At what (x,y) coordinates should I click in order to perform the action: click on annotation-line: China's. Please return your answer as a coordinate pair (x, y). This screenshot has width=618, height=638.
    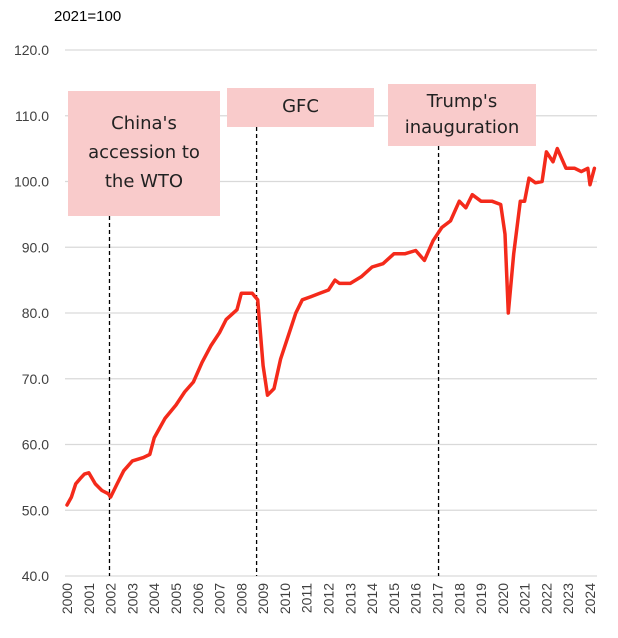
    Looking at the image, I should click on (144, 124).